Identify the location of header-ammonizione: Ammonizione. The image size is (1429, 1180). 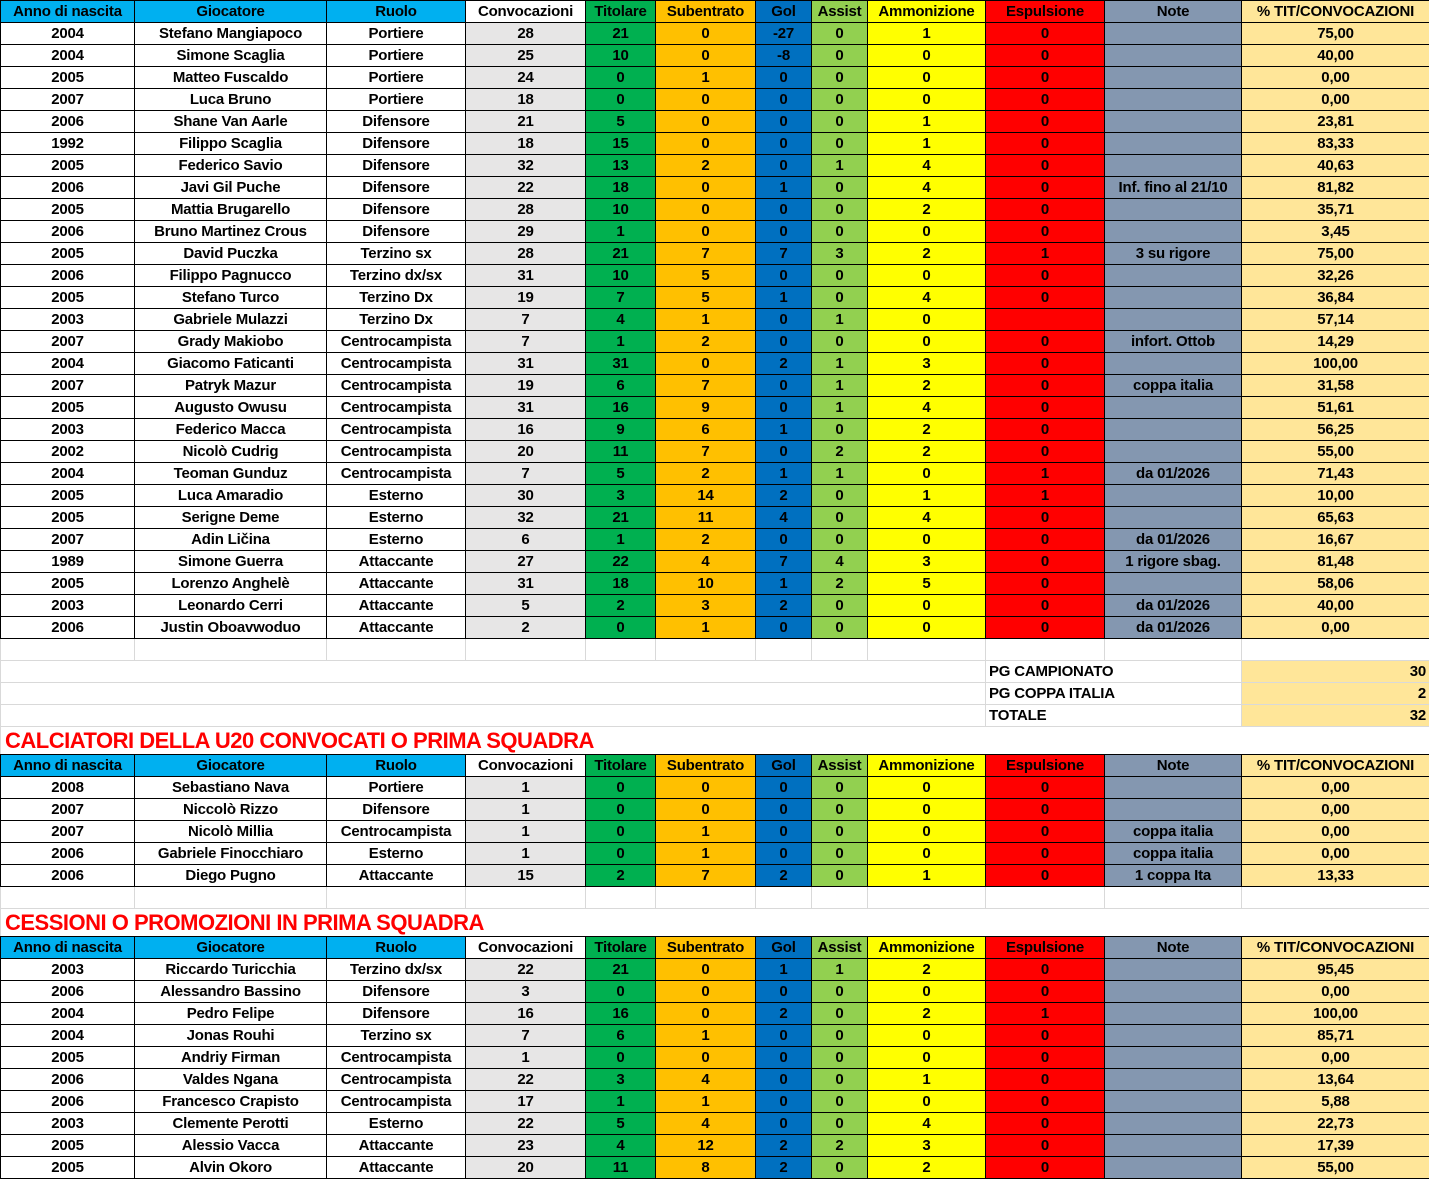
(926, 11).